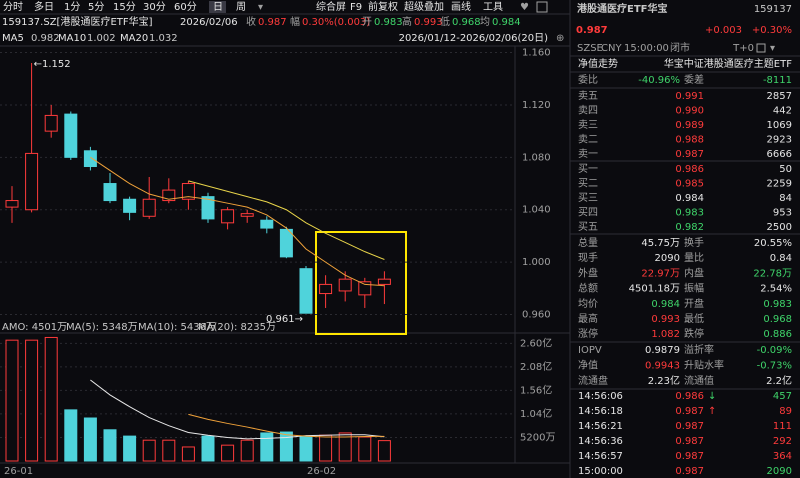 This screenshot has width=800, height=478. Describe the element at coordinates (536, 315) in the screenshot. I see `y-tick-label: 0.960` at that location.